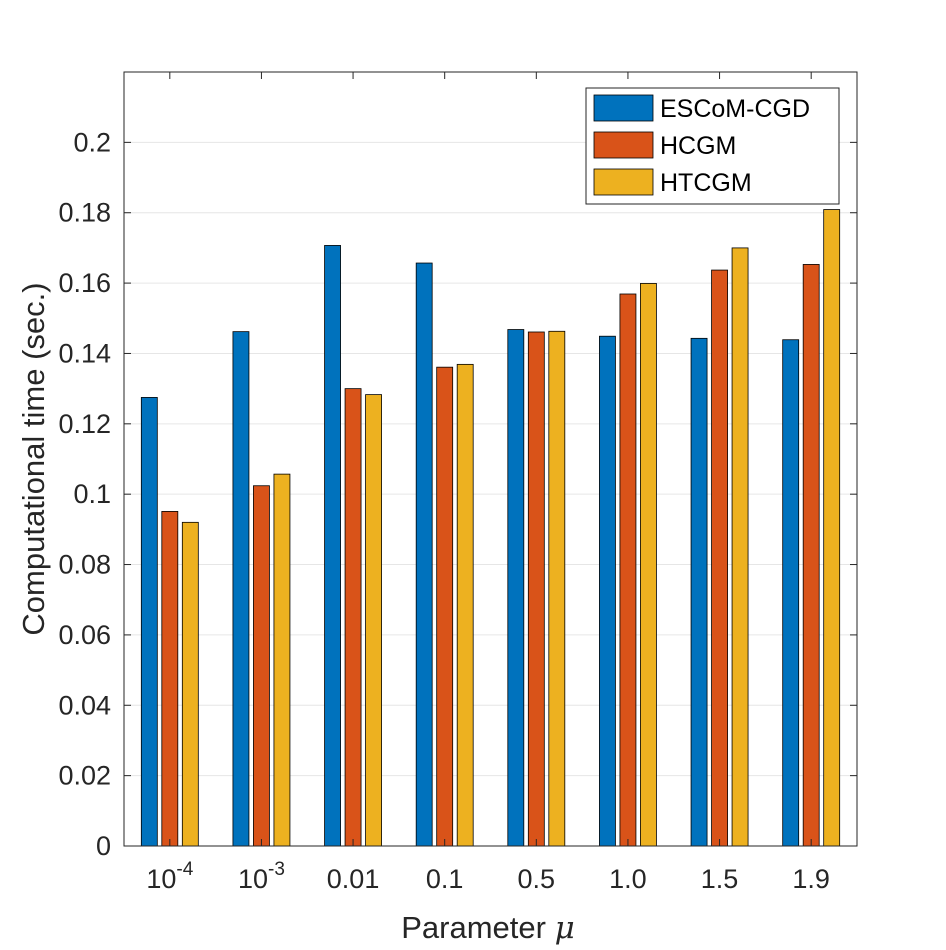  I want to click on x-tick-label-base: 1.9, so click(811, 879).